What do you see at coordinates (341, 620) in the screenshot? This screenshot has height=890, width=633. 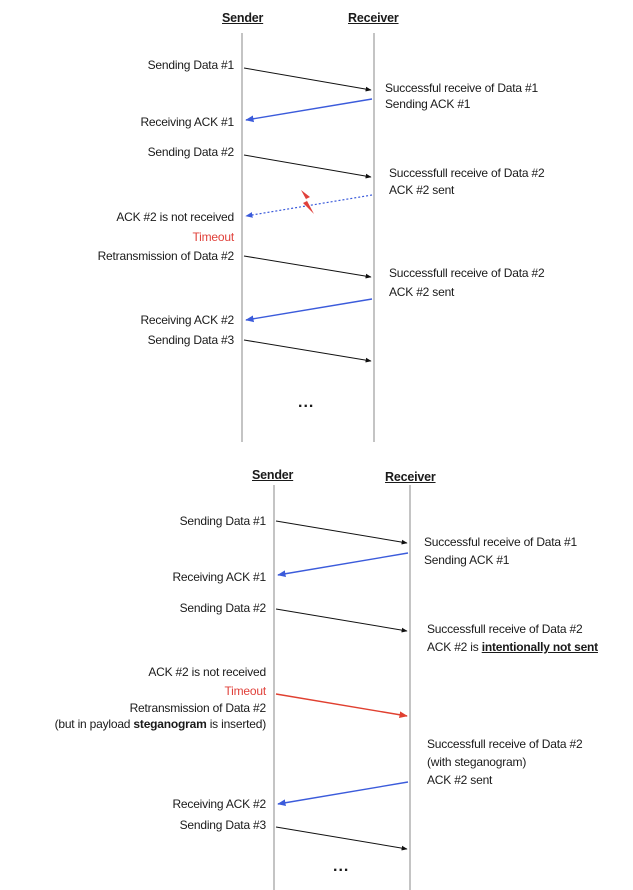 I see `bottom-arrow-data2` at bounding box center [341, 620].